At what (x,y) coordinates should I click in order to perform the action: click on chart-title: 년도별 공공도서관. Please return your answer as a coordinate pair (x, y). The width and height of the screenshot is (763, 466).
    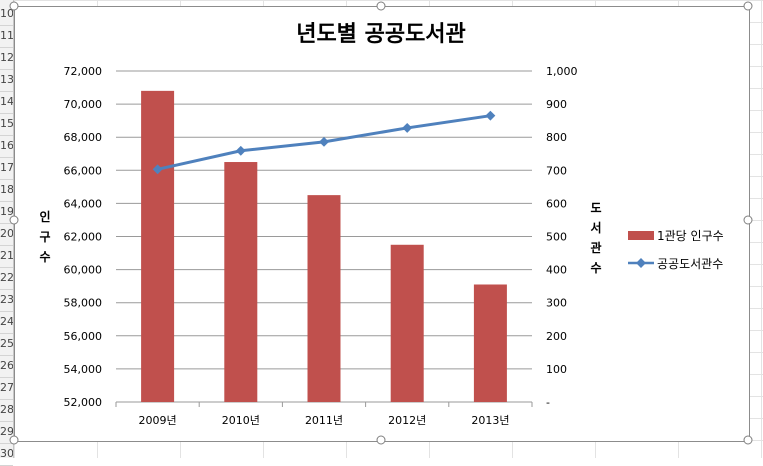
    Looking at the image, I should click on (381, 34).